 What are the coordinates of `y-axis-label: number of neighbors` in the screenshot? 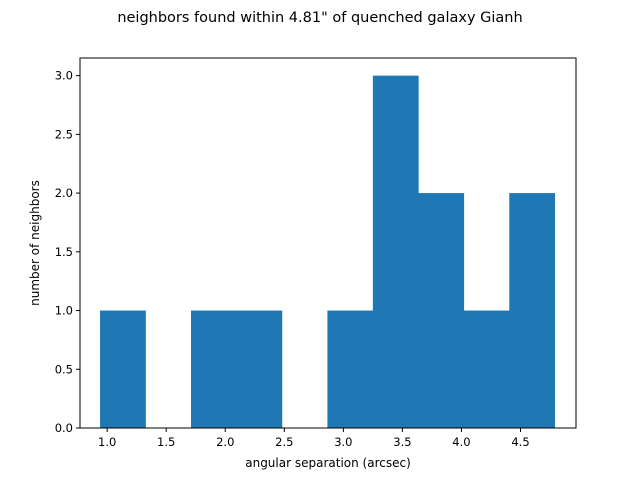 It's located at (35, 243).